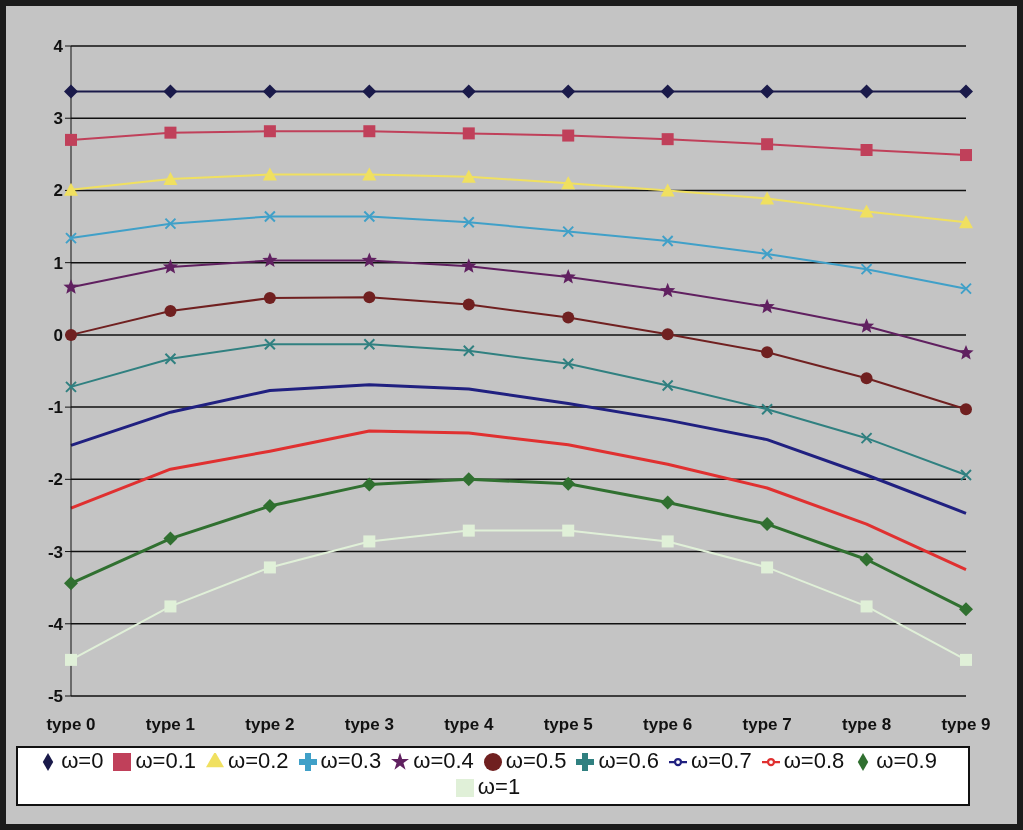 Image resolution: width=1023 pixels, height=830 pixels. I want to click on legend-label: ω=0.5, so click(536, 760).